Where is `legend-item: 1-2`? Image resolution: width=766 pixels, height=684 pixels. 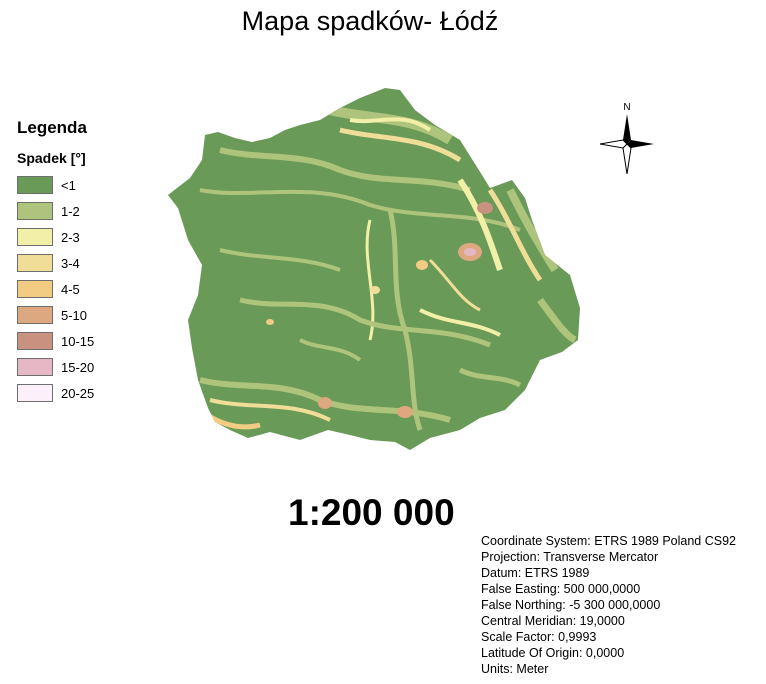 legend-item: 1-2 is located at coordinates (55, 211).